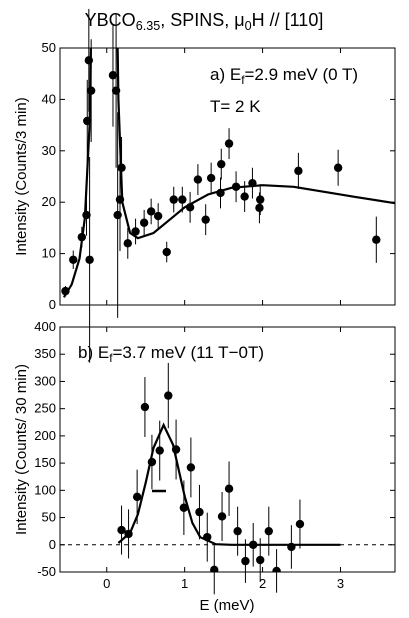  I want to click on y-tick-label: 250, so click(45, 408).